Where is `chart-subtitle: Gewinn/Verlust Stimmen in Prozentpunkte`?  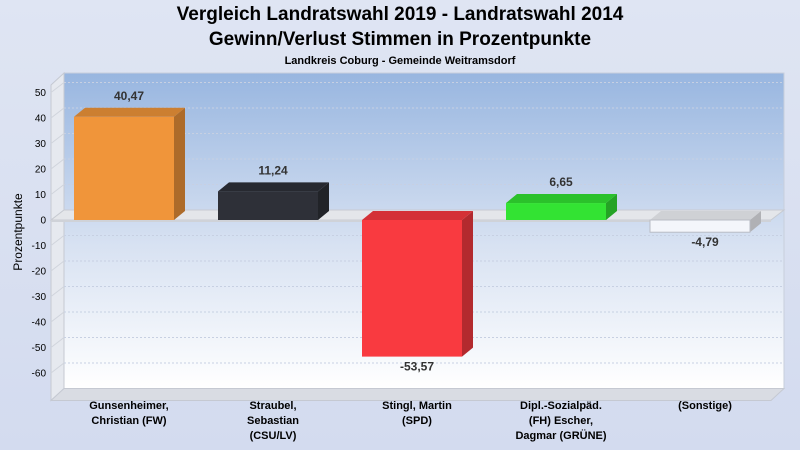
chart-subtitle: Gewinn/Verlust Stimmen in Prozentpunkte is located at coordinates (400, 39).